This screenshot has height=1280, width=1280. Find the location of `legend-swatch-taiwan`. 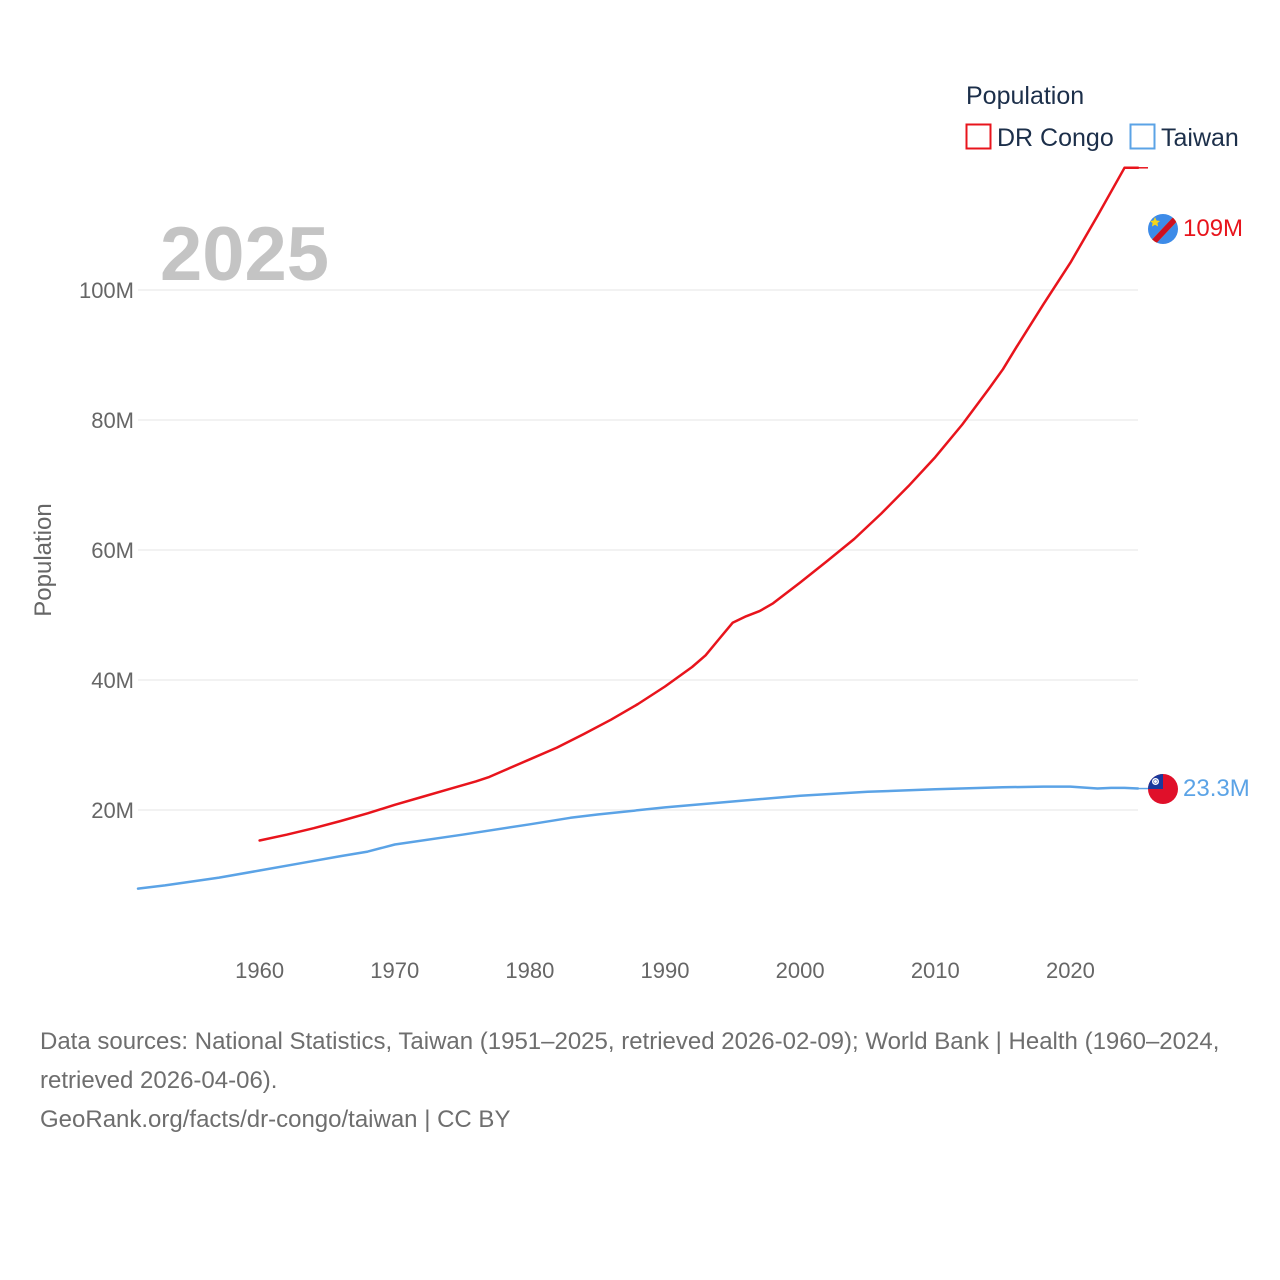

legend-swatch-taiwan is located at coordinates (1142, 136).